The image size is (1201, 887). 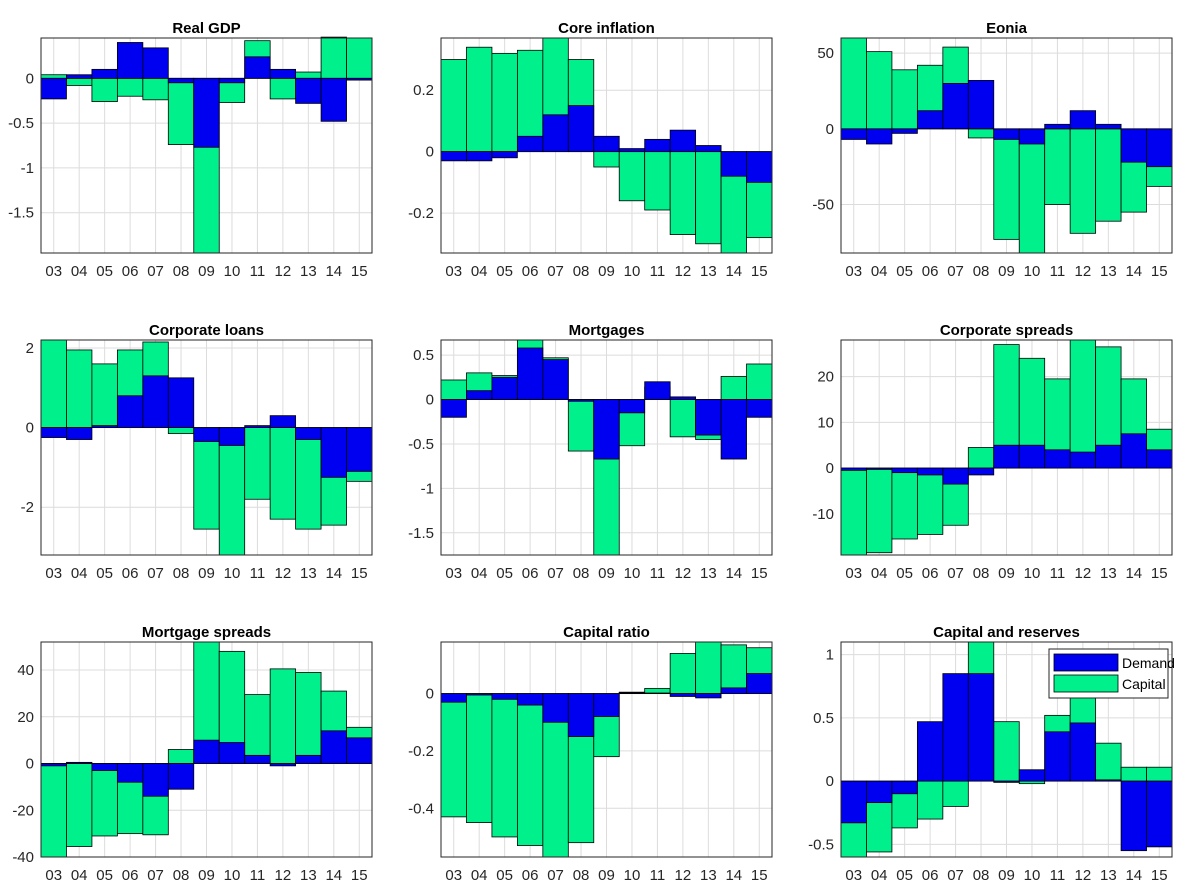 What do you see at coordinates (823, 514) in the screenshot?
I see `y-tick-label: -10` at bounding box center [823, 514].